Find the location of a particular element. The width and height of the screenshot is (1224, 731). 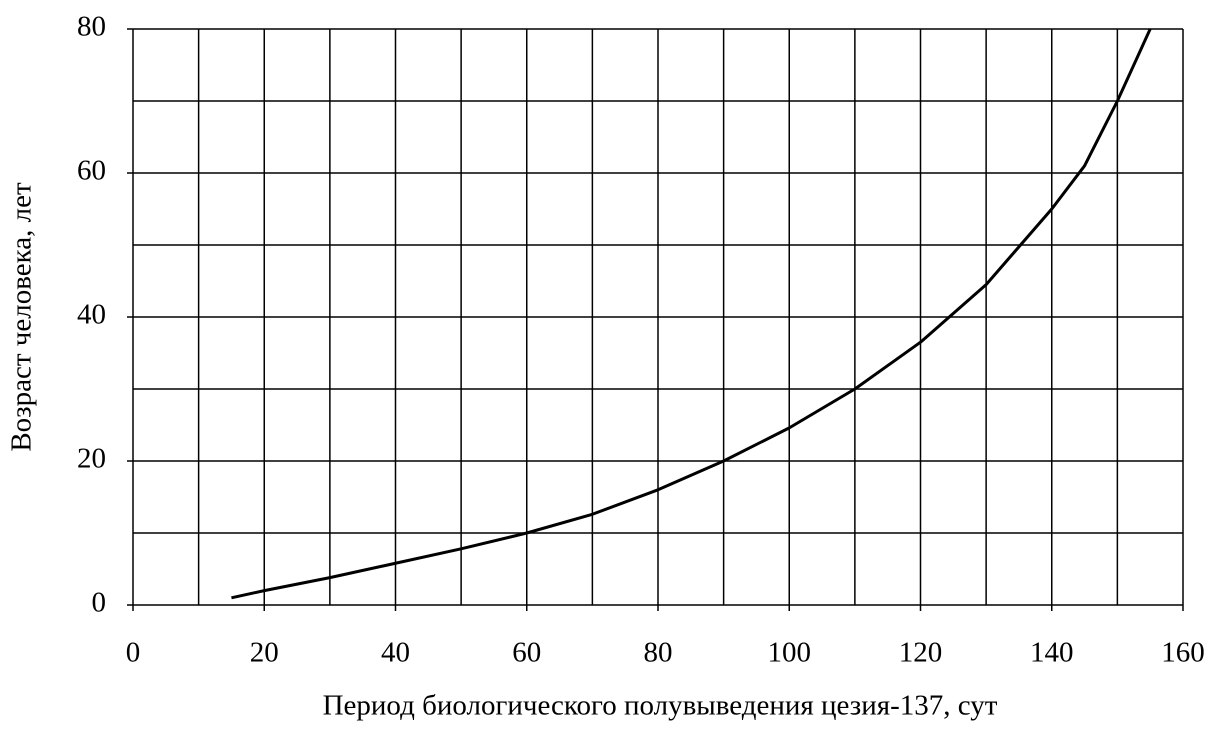

x-tick-label: 60 is located at coordinates (526, 653).